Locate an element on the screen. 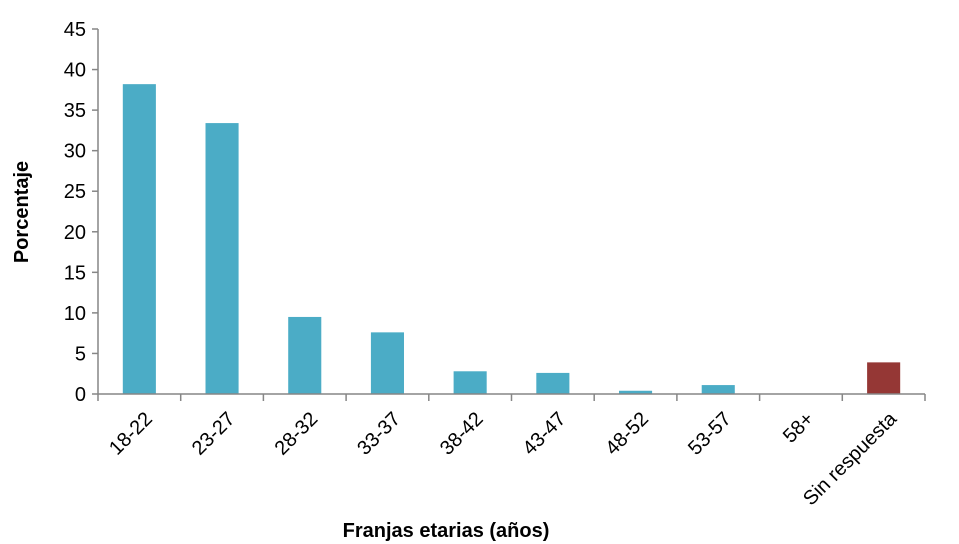 This screenshot has width=959, height=544. y-axis-ticks: 0 5 10 15 20 25 30 35 40 45 is located at coordinates (81, 212).